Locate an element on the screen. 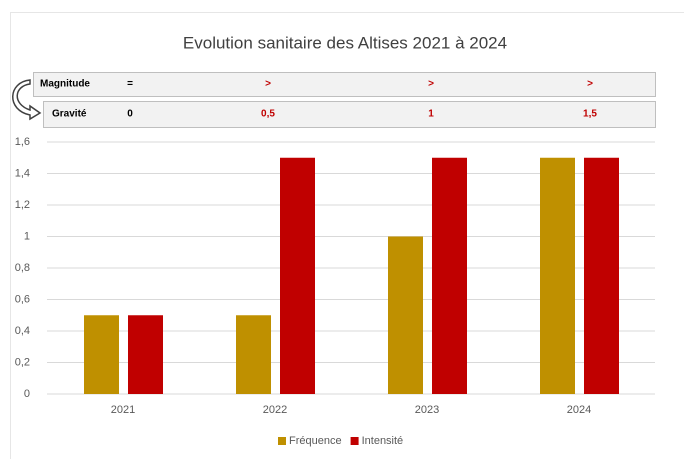 The width and height of the screenshot is (684, 459). y-tick-label: 1,4 is located at coordinates (22, 173).